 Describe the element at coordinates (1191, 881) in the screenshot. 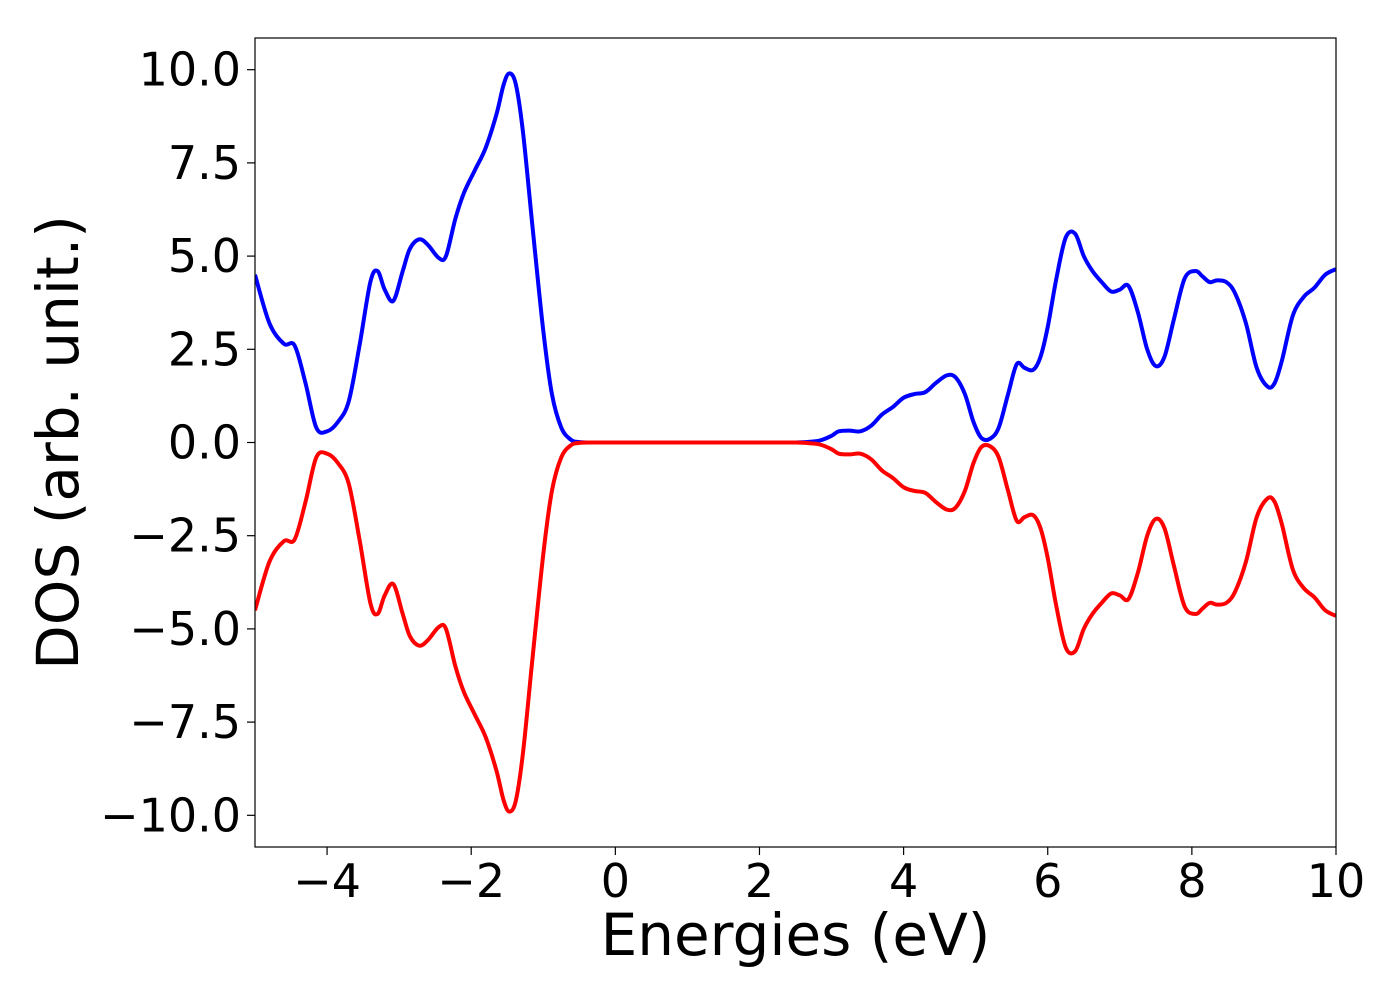

I see `x-tick-label: 8` at that location.